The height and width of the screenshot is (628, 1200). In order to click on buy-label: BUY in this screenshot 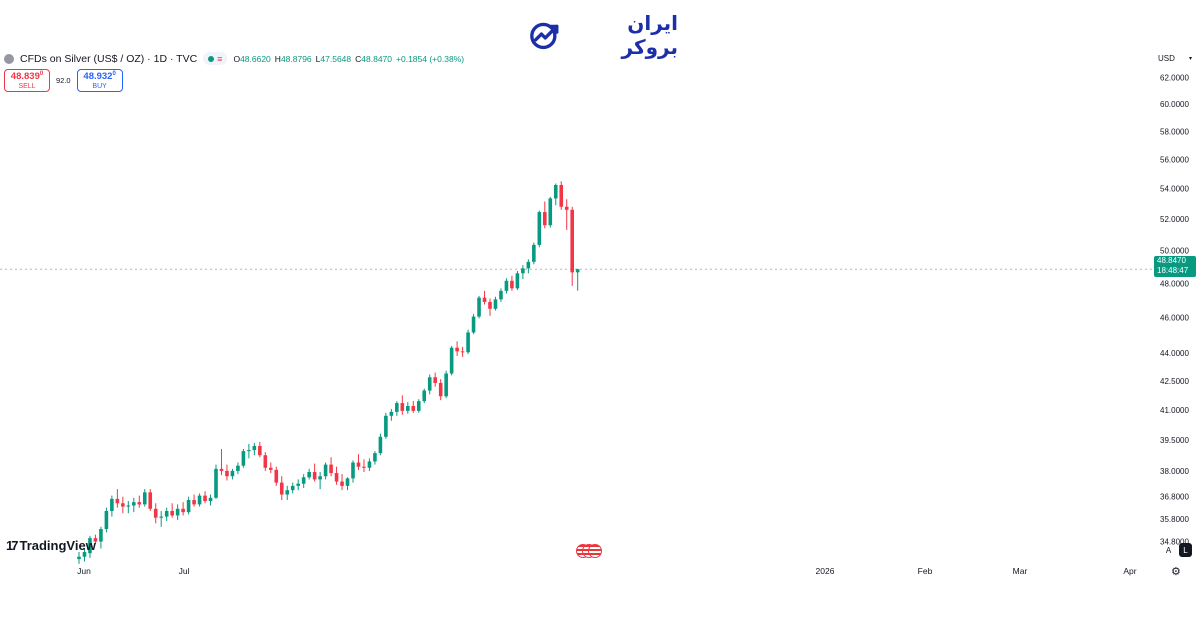, I will do `click(99, 87)`.